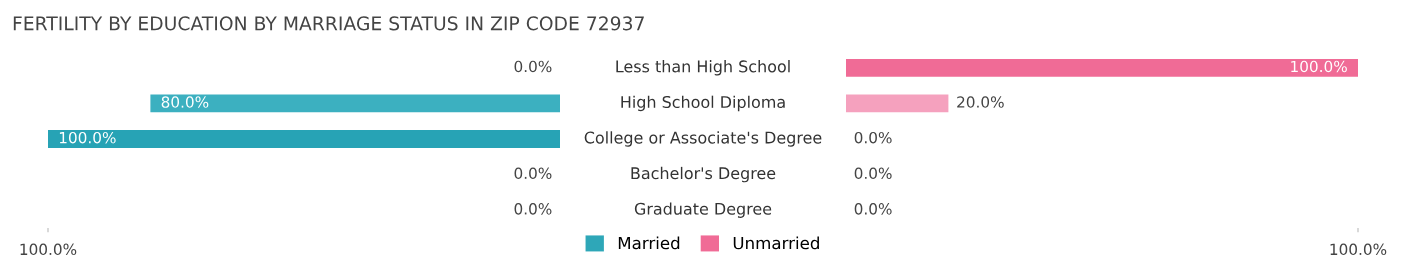  What do you see at coordinates (703, 210) in the screenshot?
I see `y-tick-label: Graduate Degree` at bounding box center [703, 210].